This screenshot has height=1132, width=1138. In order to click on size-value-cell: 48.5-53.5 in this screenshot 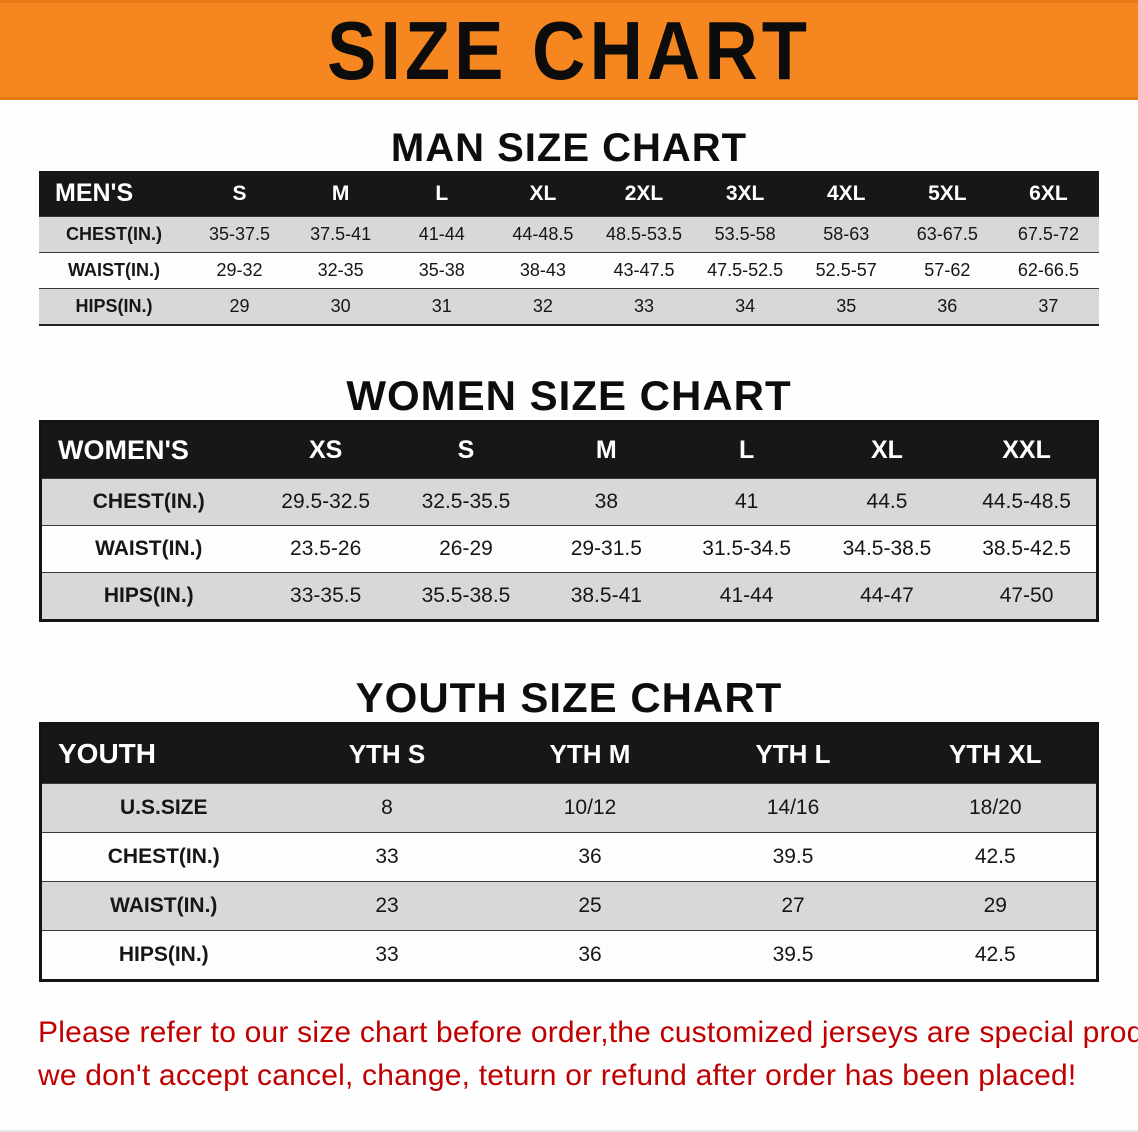, I will do `click(644, 234)`.